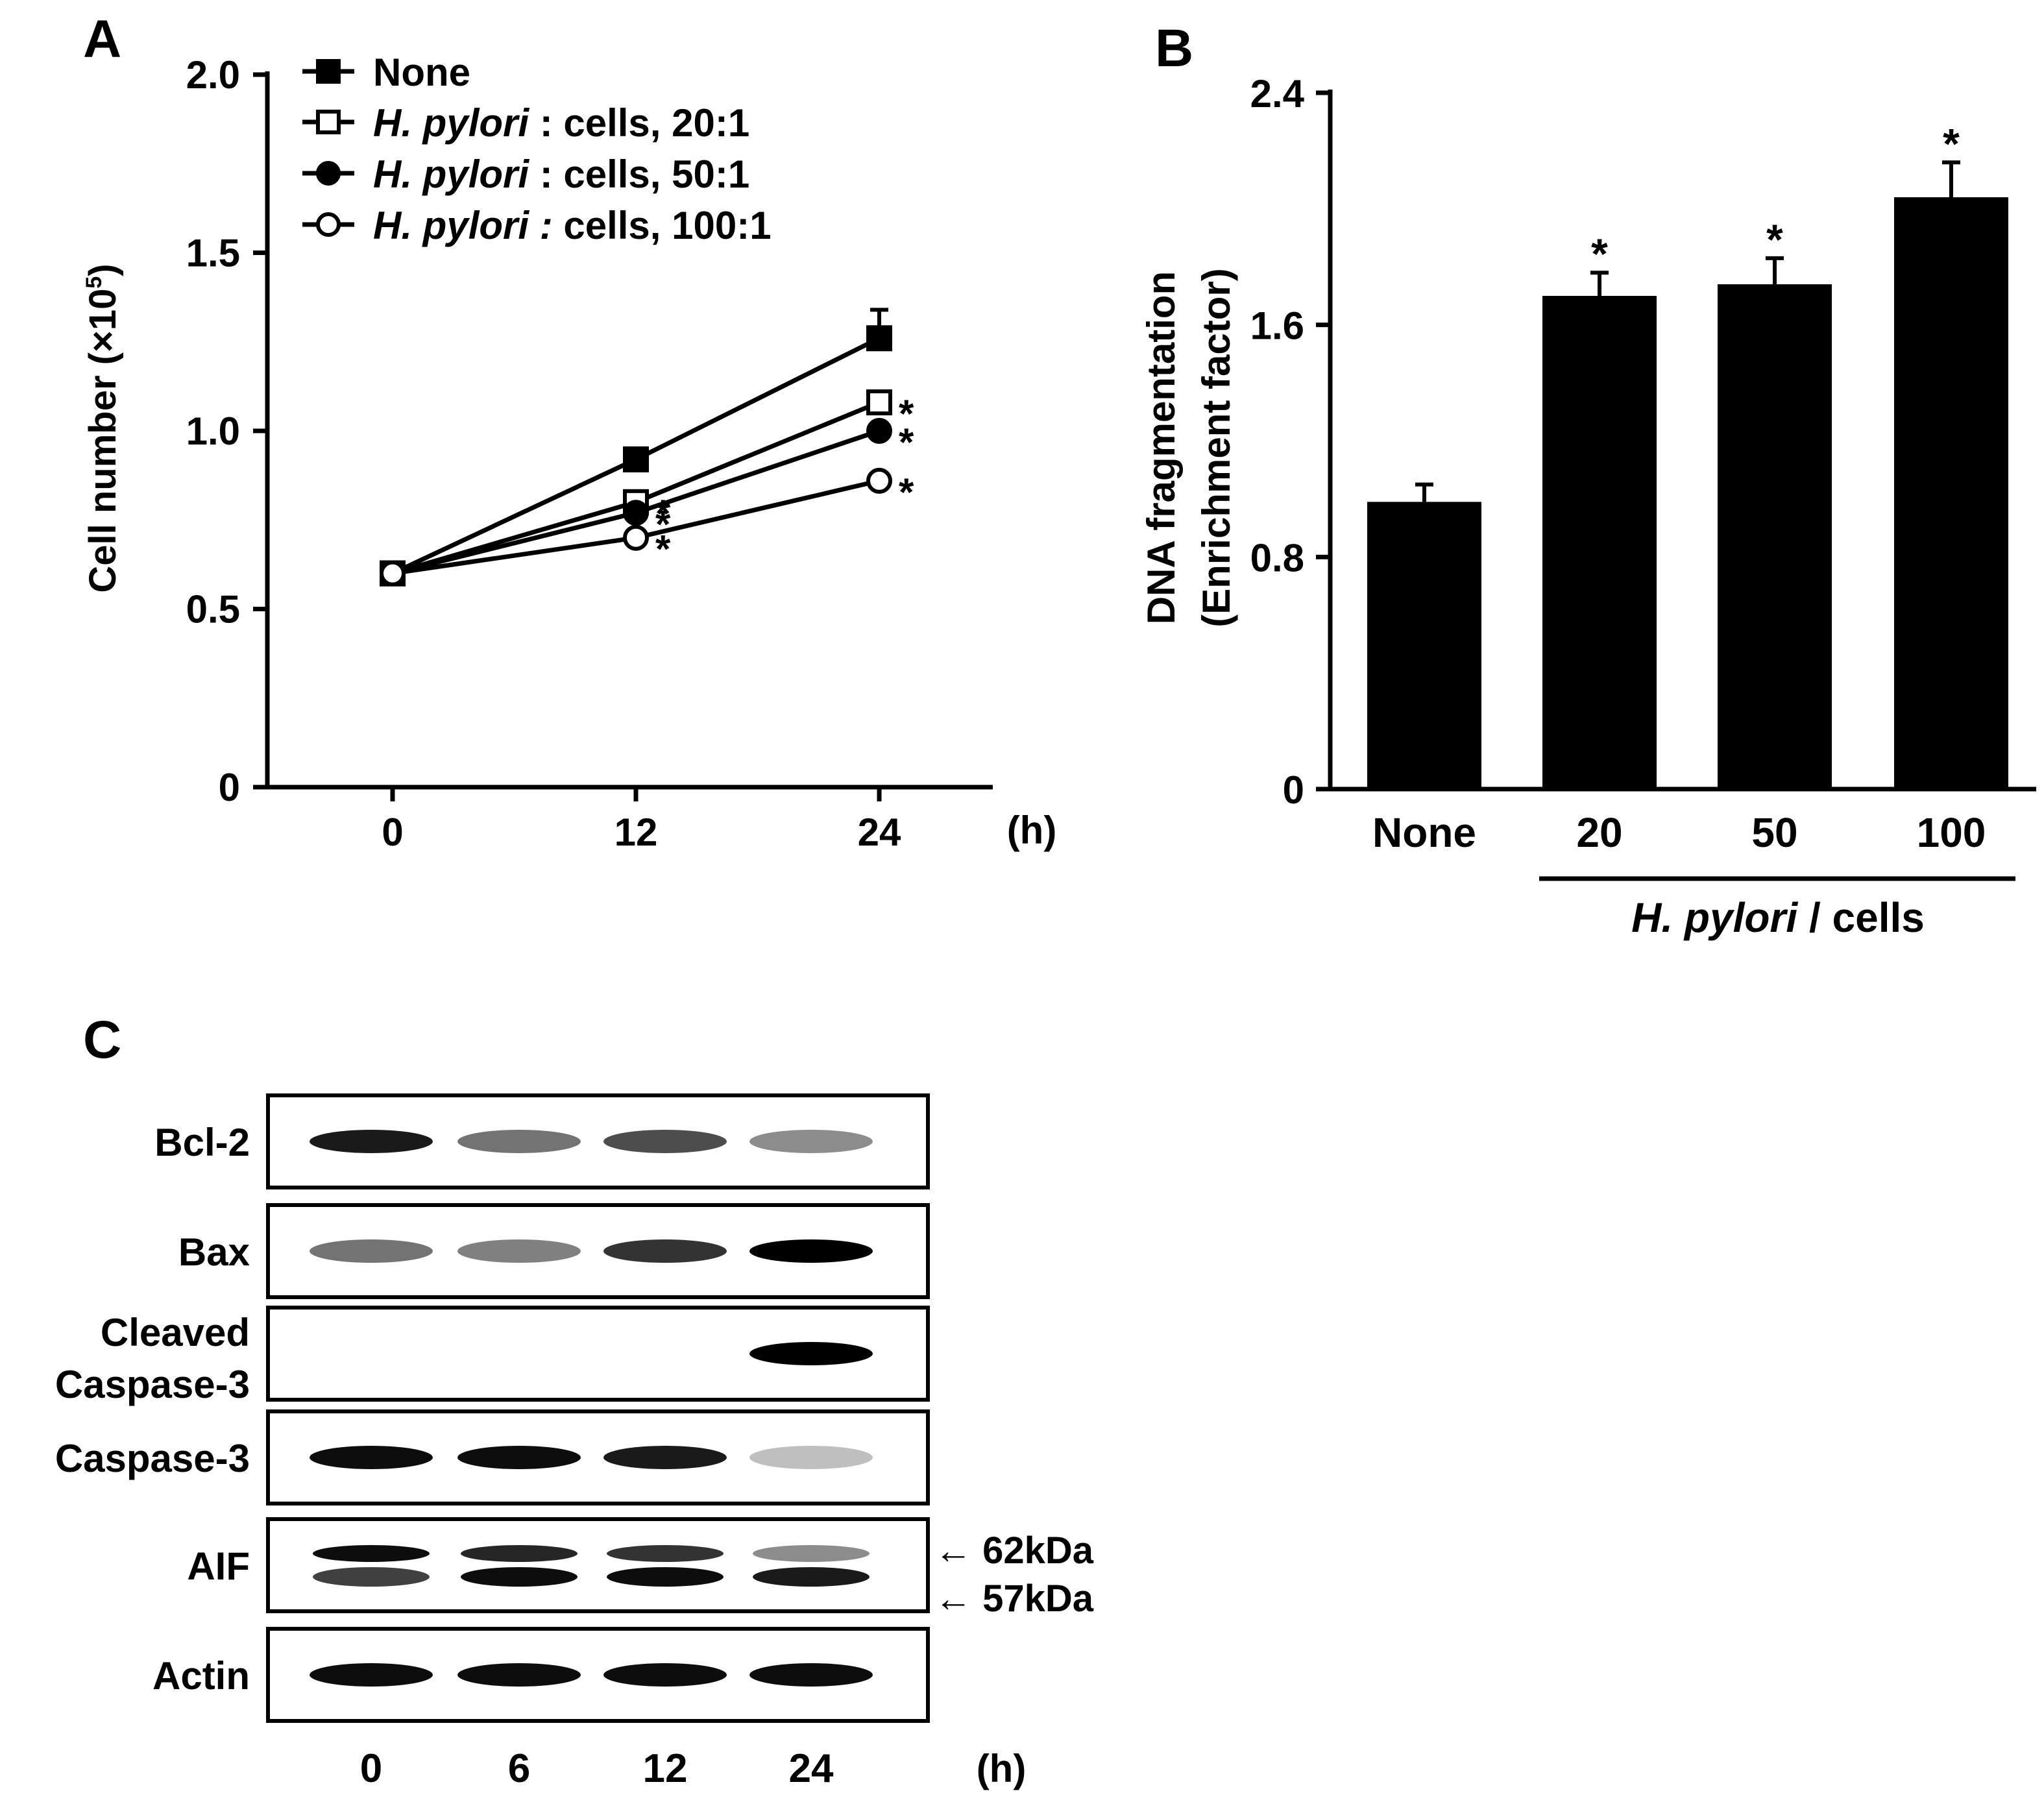 The width and height of the screenshot is (2044, 1804). I want to click on panel-c-blot-row: Bax, so click(554, 1251).